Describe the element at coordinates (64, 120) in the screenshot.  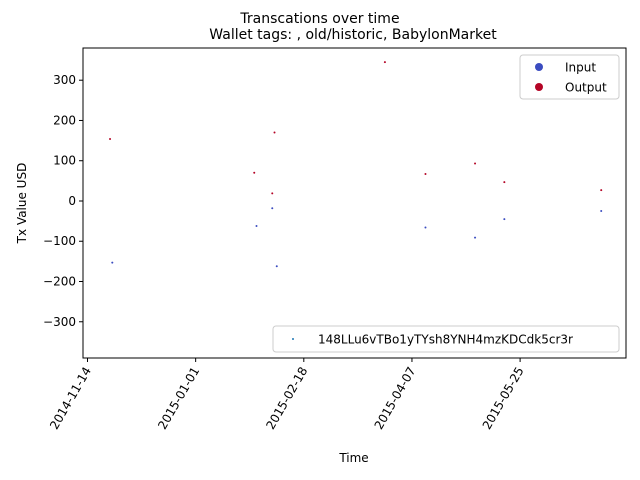
I see `y-tick-label: 200` at that location.